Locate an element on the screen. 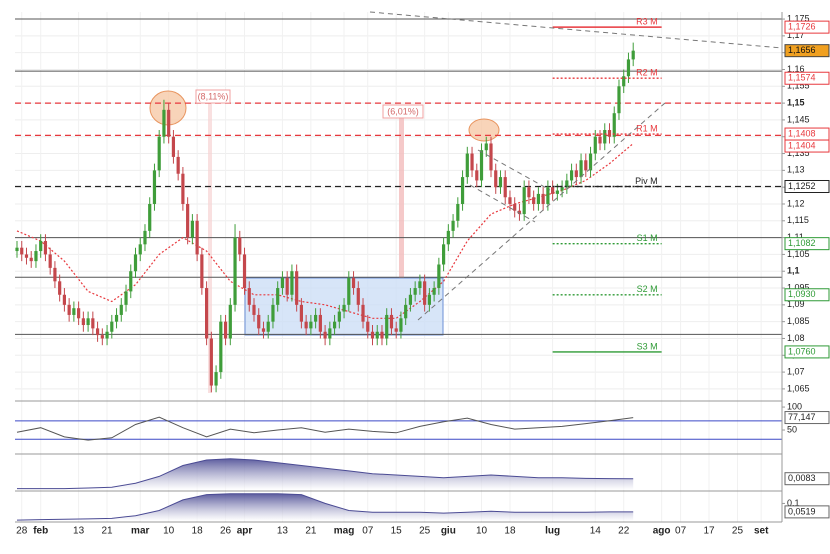 This screenshot has width=830, height=554. axis-value-label: 1,0930 is located at coordinates (802, 294).